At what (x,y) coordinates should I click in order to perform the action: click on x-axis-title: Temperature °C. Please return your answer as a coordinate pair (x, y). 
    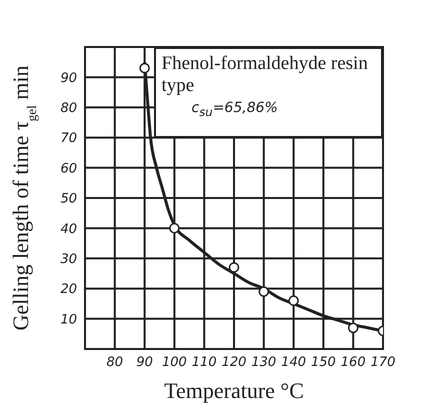
    Looking at the image, I should click on (234, 390).